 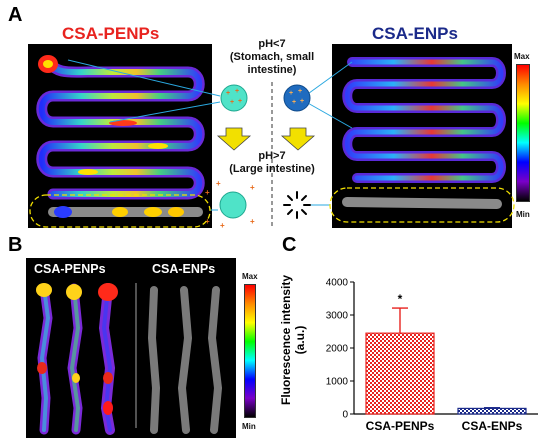 What do you see at coordinates (15, 245) in the screenshot?
I see `panel-b-label: B` at bounding box center [15, 245].